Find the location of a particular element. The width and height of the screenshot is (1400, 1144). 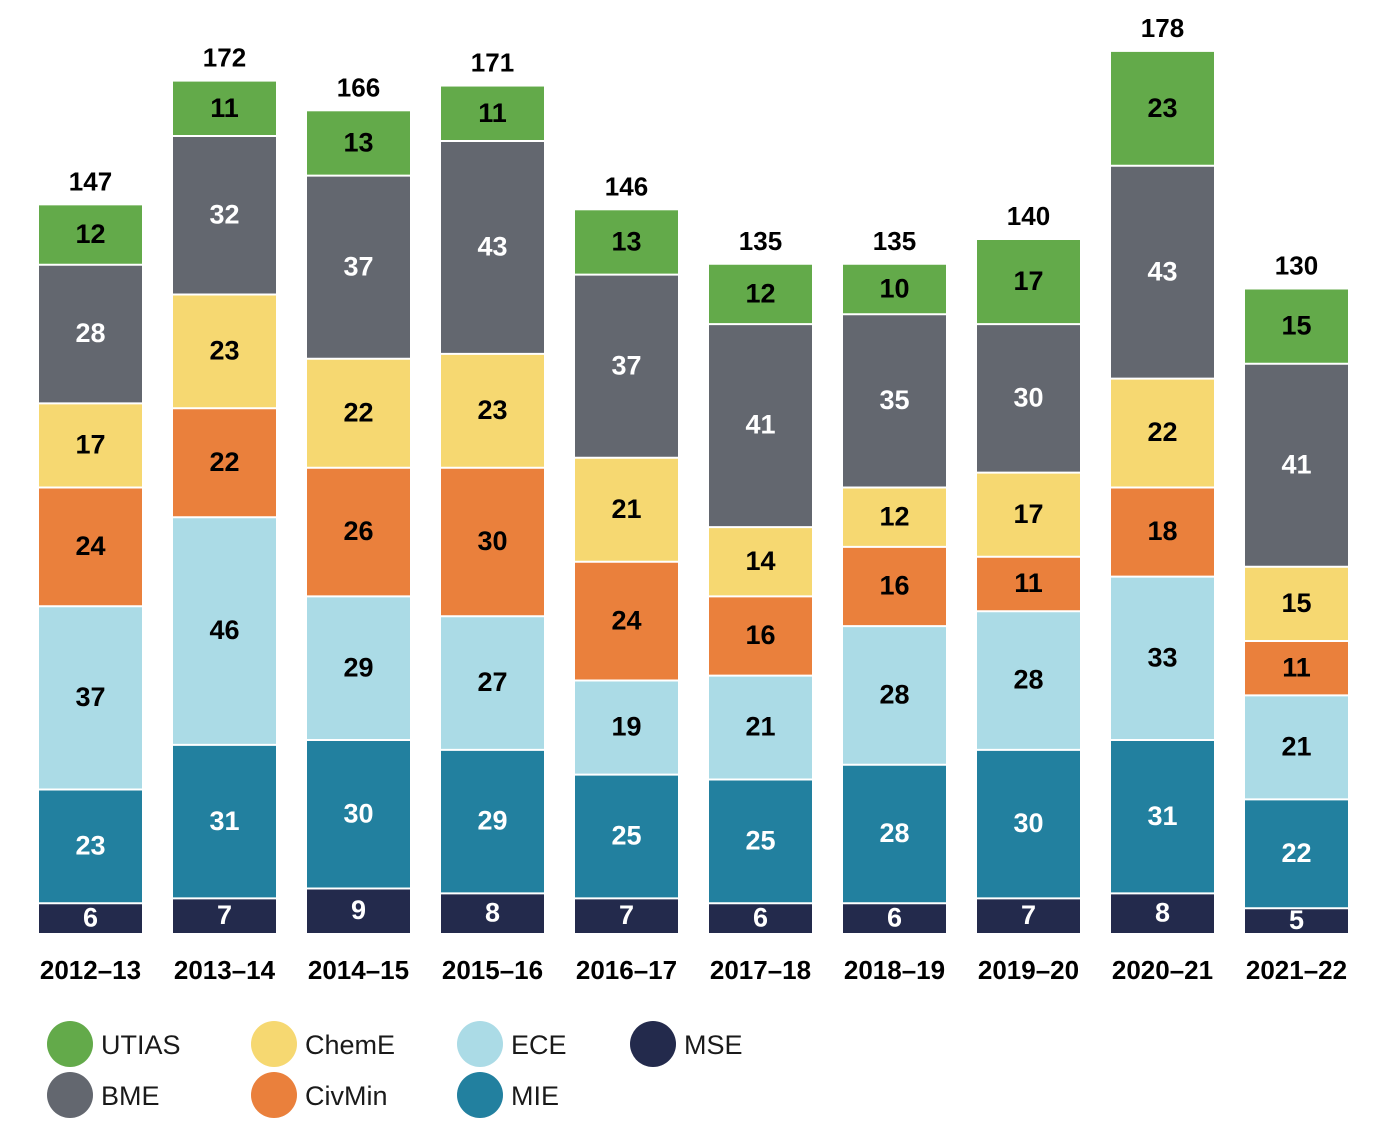

value-label-cheme-2013-14: 23 is located at coordinates (224, 350).